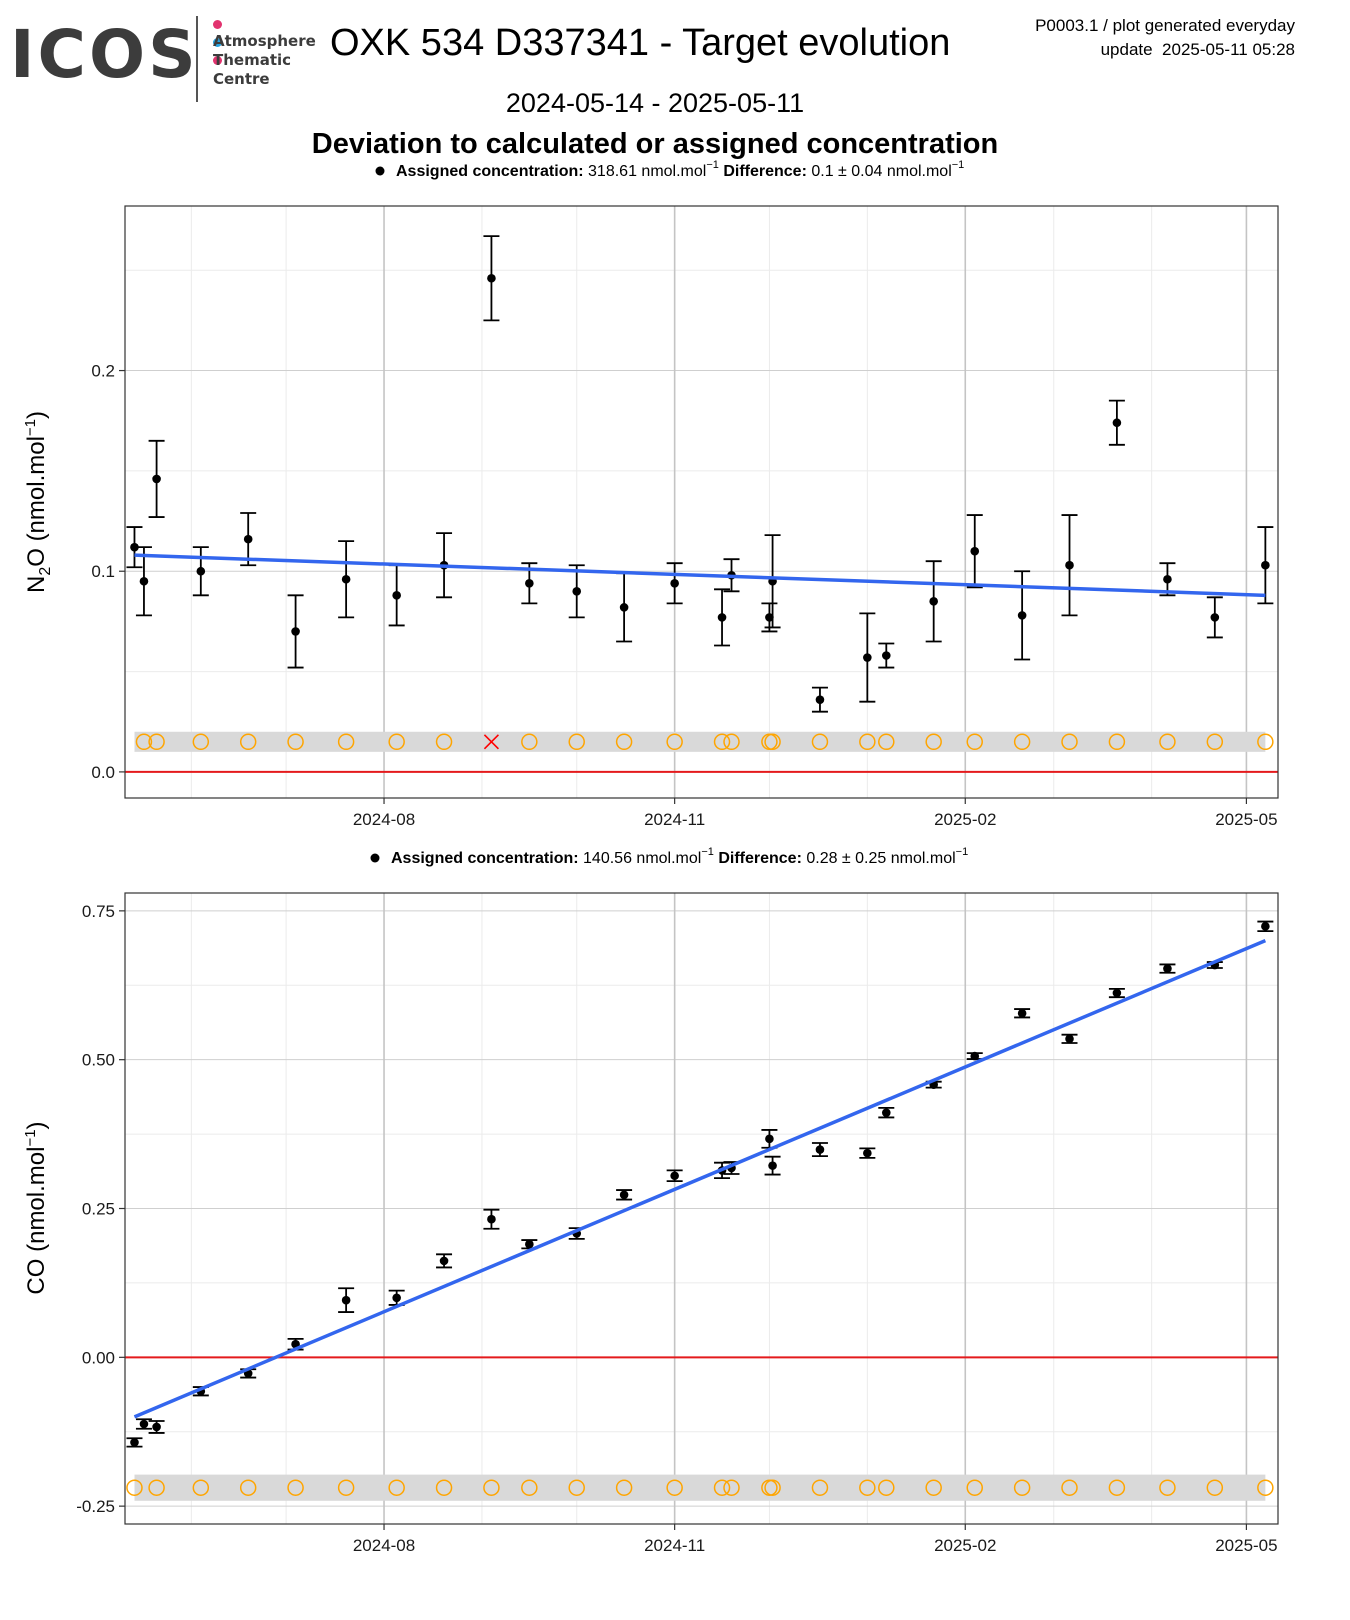 The width and height of the screenshot is (1350, 1620). I want to click on flag-cross, so click(491, 742).